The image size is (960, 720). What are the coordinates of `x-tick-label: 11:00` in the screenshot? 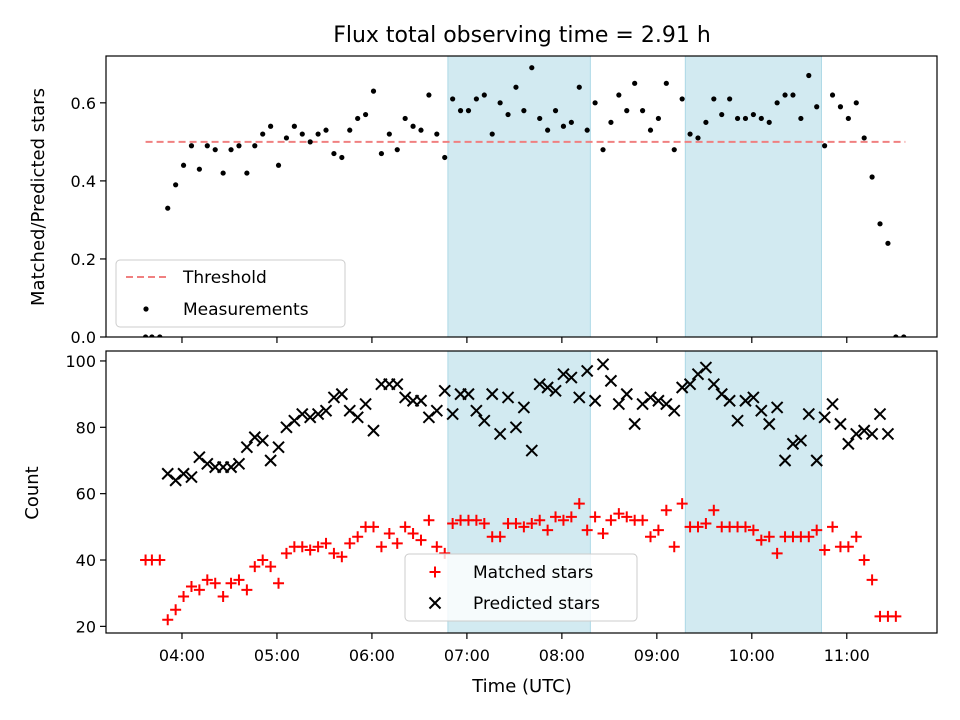 It's located at (847, 655).